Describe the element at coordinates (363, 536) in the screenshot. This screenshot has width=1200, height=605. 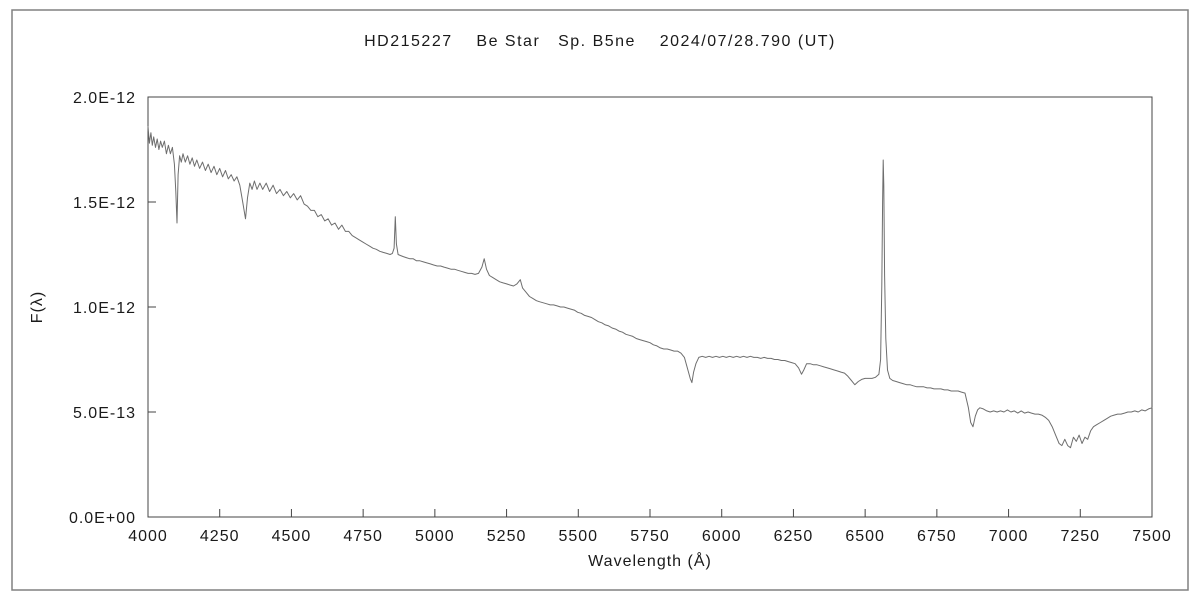
I see `x-tick-label: 4750` at that location.